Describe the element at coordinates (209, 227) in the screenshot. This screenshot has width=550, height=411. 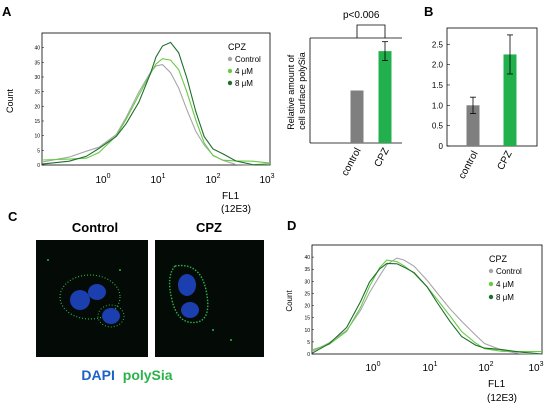
I see `micrograph-label-cpz: CPZ` at that location.